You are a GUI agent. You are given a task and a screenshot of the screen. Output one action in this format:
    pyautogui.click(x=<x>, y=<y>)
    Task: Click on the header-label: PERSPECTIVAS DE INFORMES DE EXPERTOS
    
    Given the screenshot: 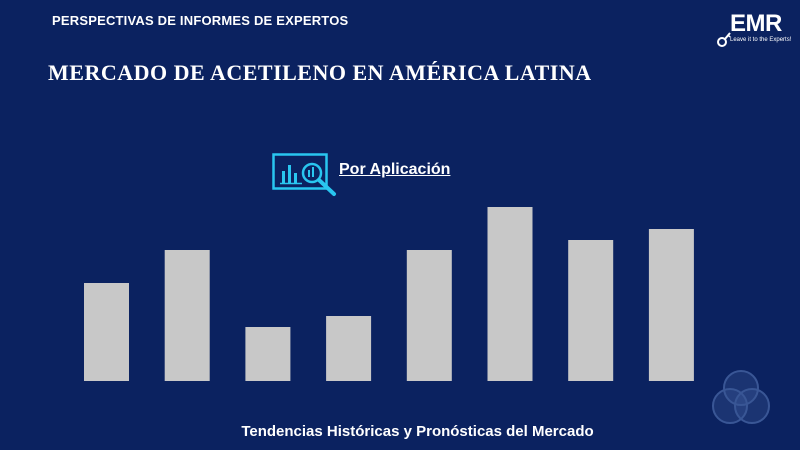 What is the action you would take?
    pyautogui.click(x=200, y=20)
    